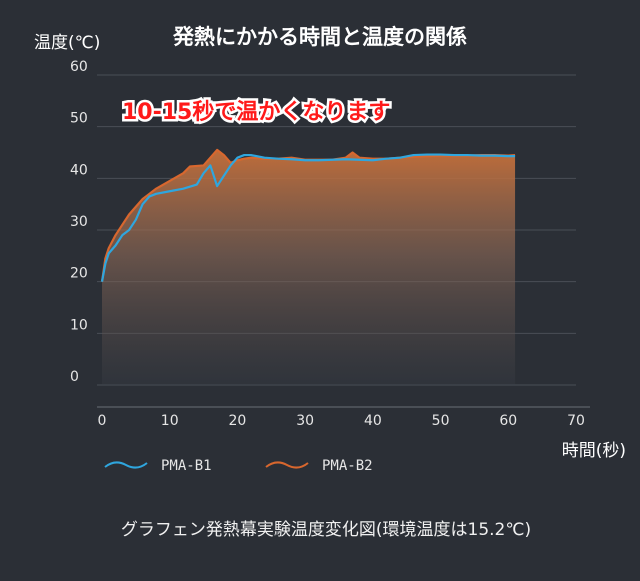 This screenshot has width=640, height=581. Describe the element at coordinates (170, 421) in the screenshot. I see `x-tick-label-10: 10` at that location.